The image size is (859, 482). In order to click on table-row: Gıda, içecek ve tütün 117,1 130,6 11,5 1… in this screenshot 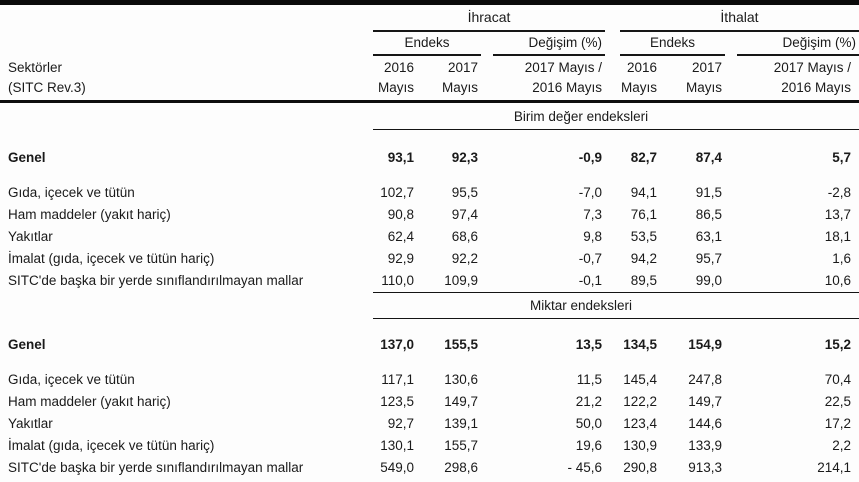, I will do `click(429, 380)`.